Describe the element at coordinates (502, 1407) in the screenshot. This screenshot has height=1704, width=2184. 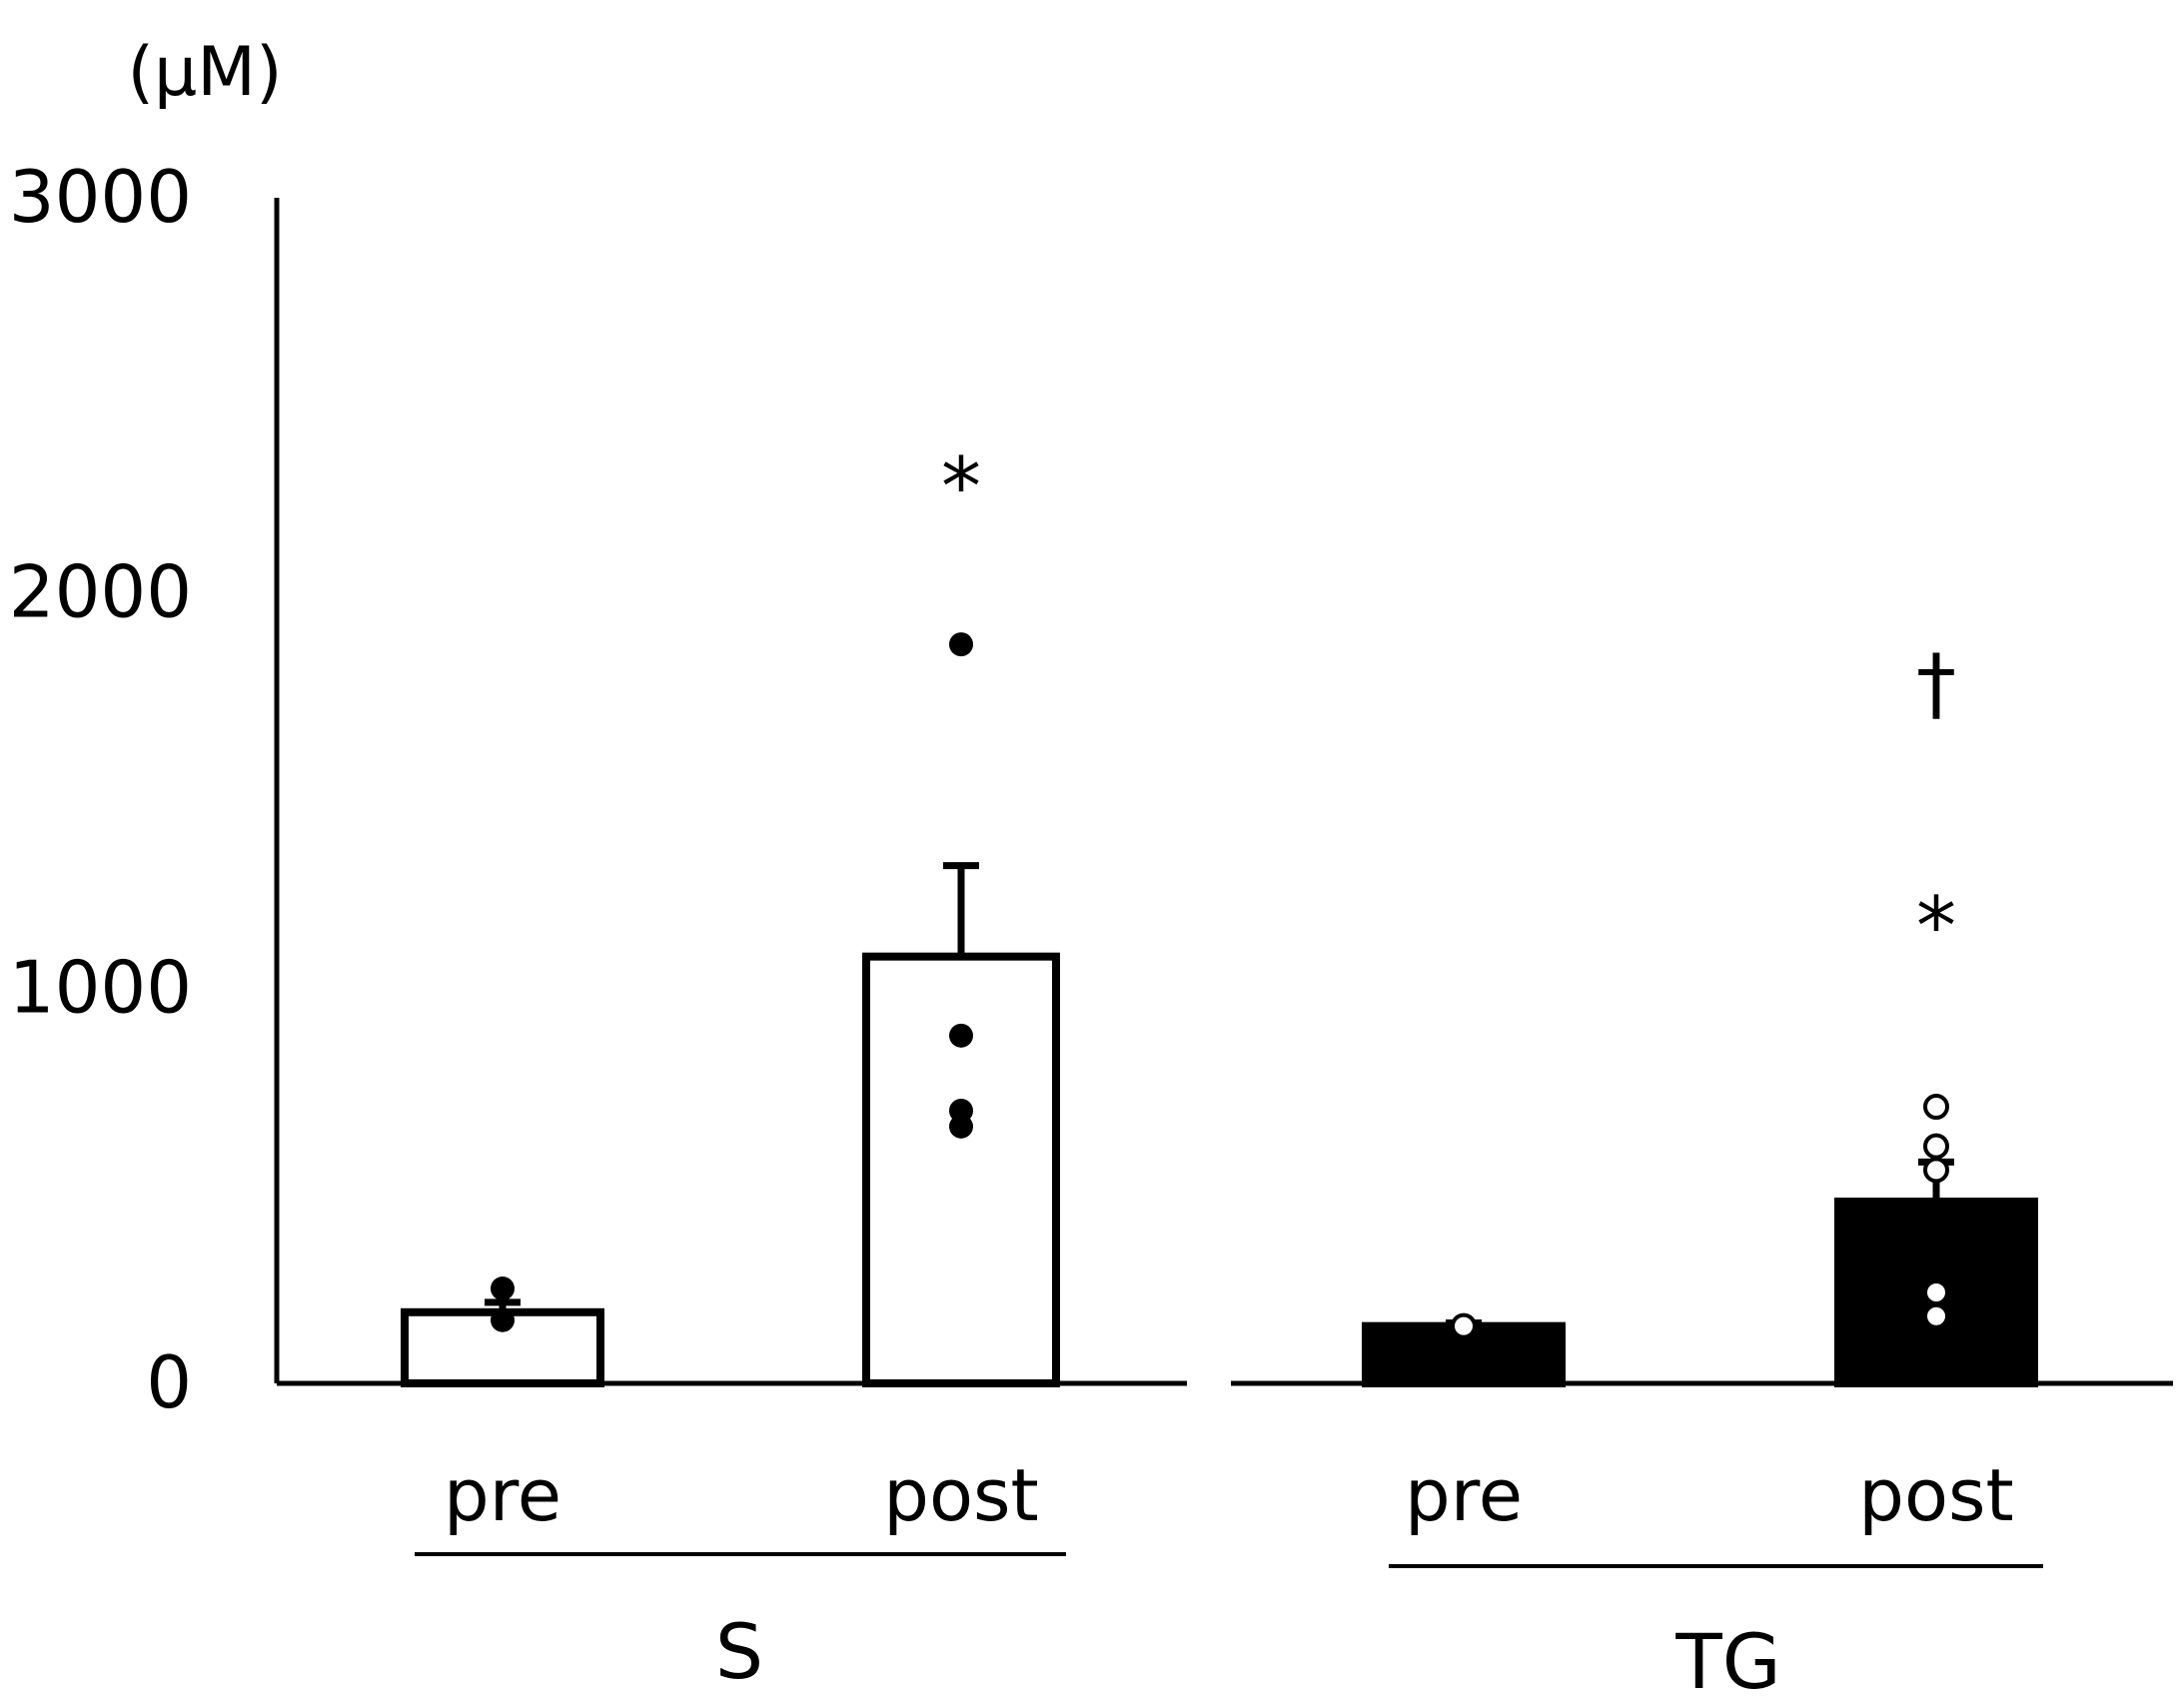
I see `bar-s-pre: pre` at that location.